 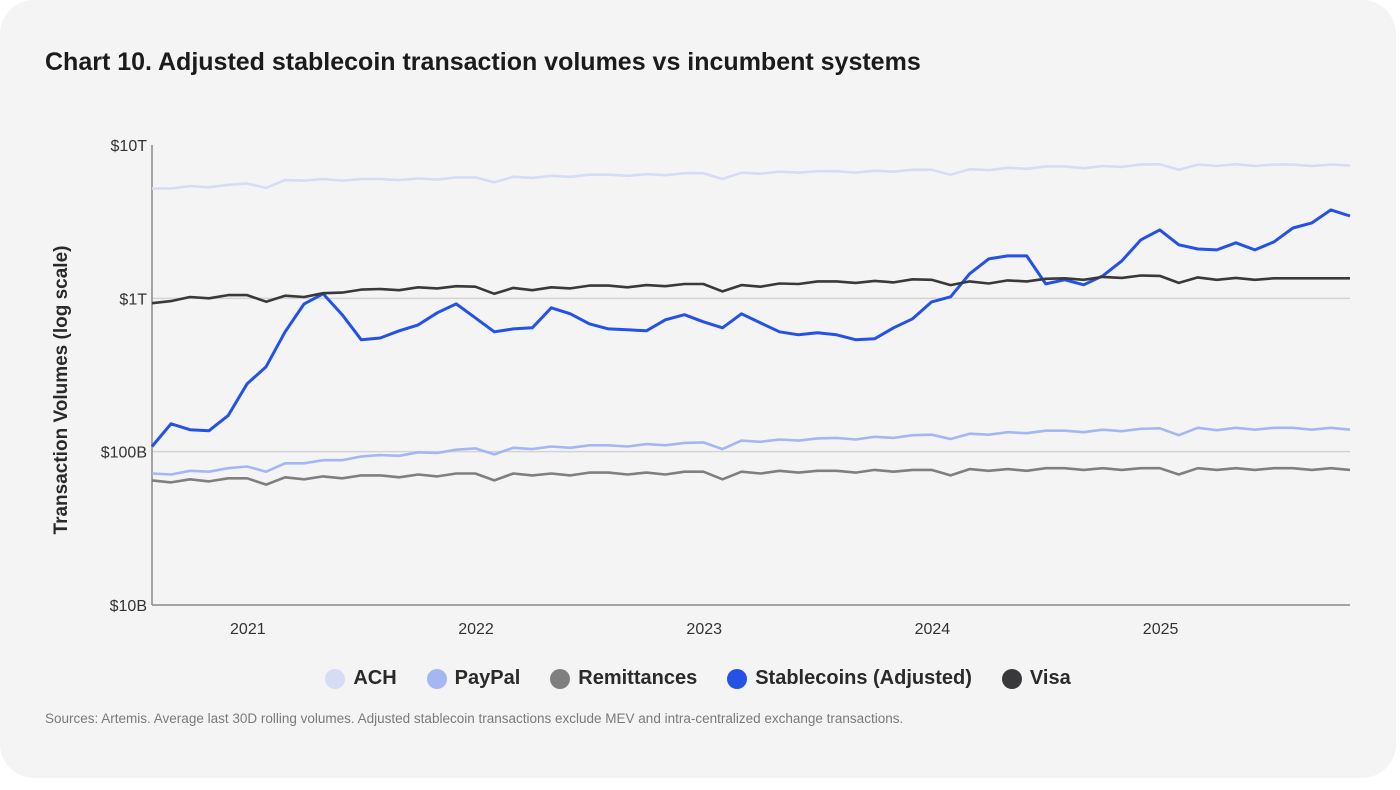 What do you see at coordinates (129, 146) in the screenshot?
I see `y-tick-label: $10T` at bounding box center [129, 146].